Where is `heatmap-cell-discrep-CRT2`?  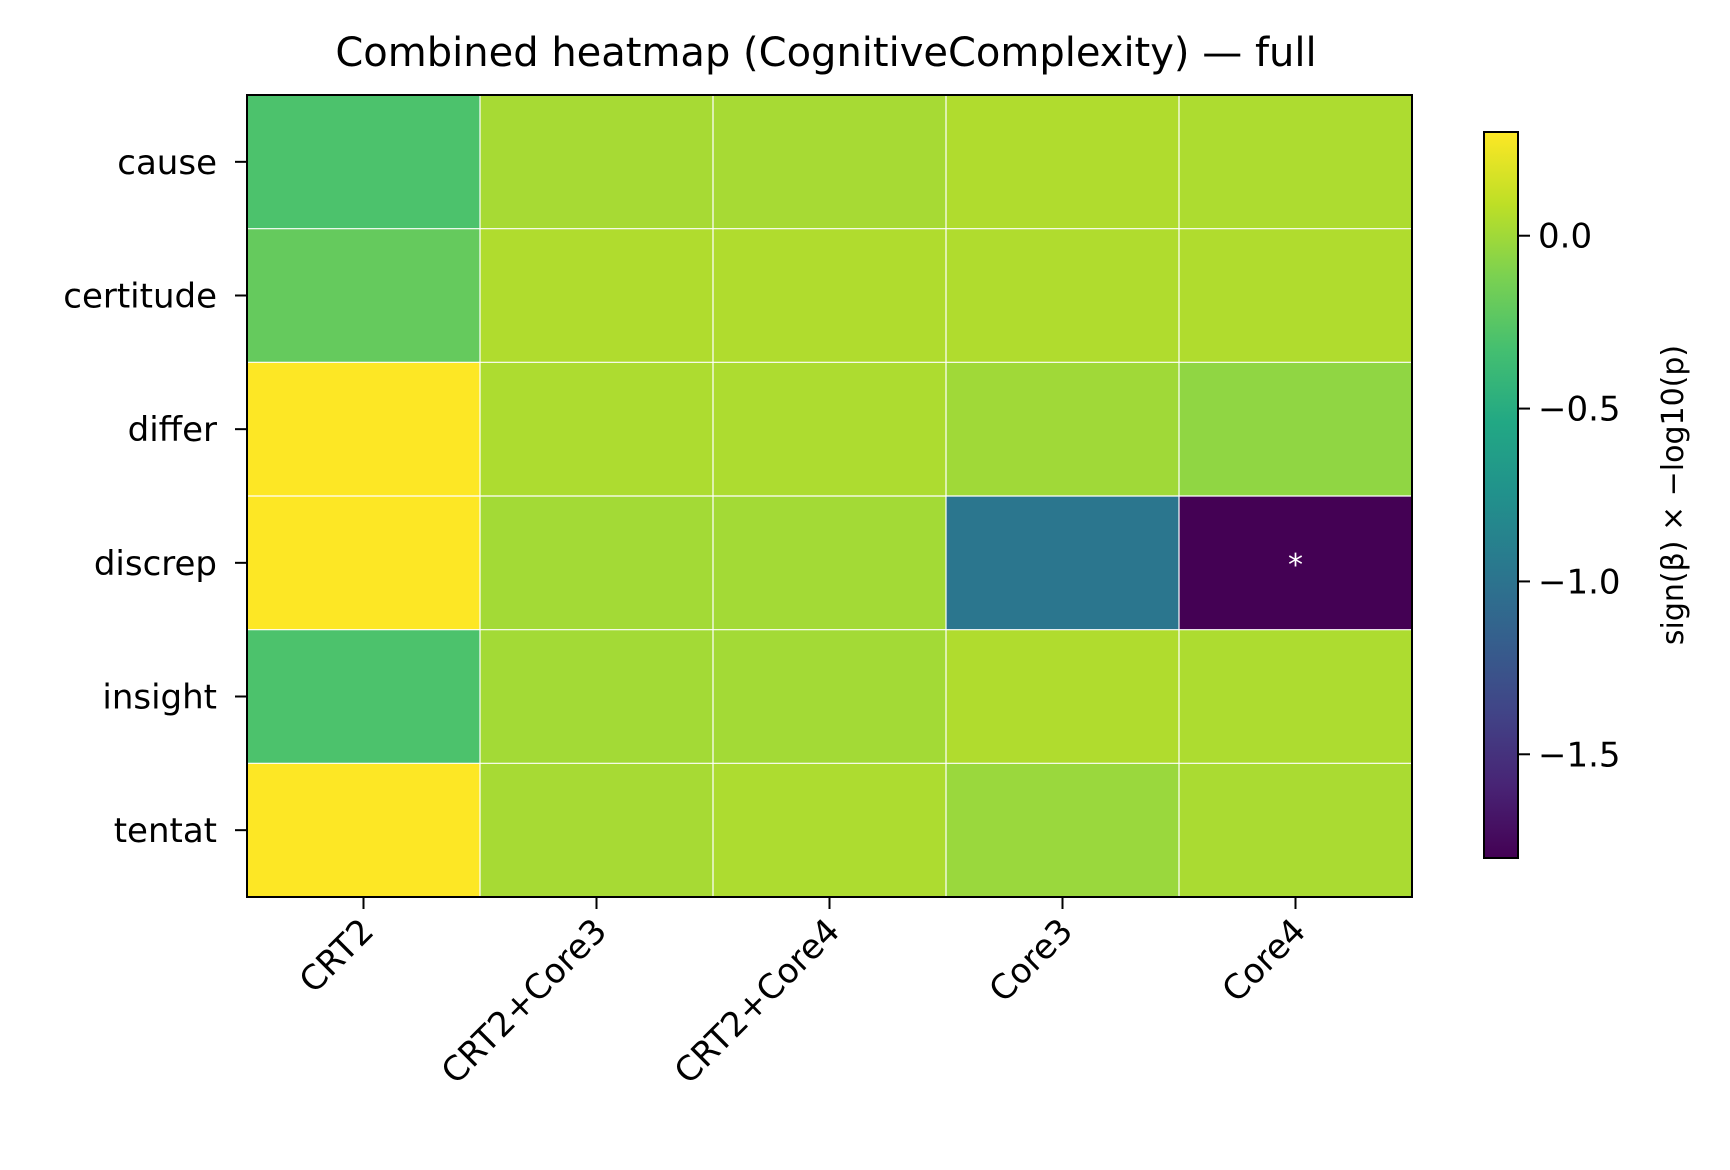
heatmap-cell-discrep-CRT2 is located at coordinates (364, 563).